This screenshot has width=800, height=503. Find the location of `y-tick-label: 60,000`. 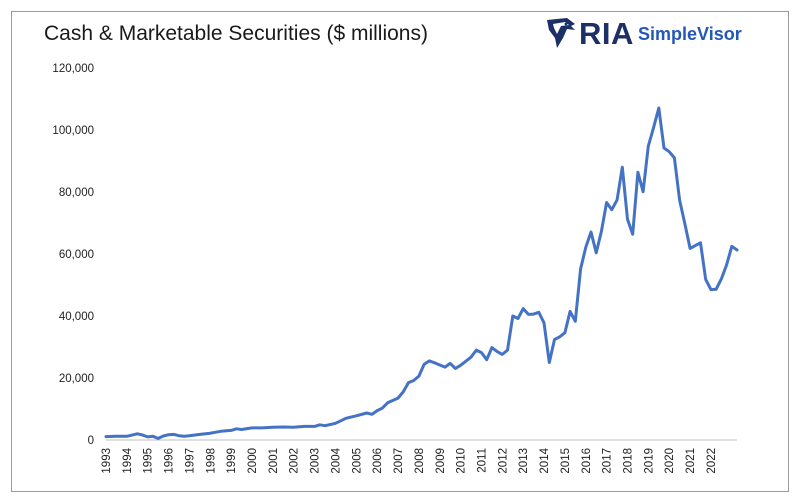

y-tick-label: 60,000 is located at coordinates (76, 255).